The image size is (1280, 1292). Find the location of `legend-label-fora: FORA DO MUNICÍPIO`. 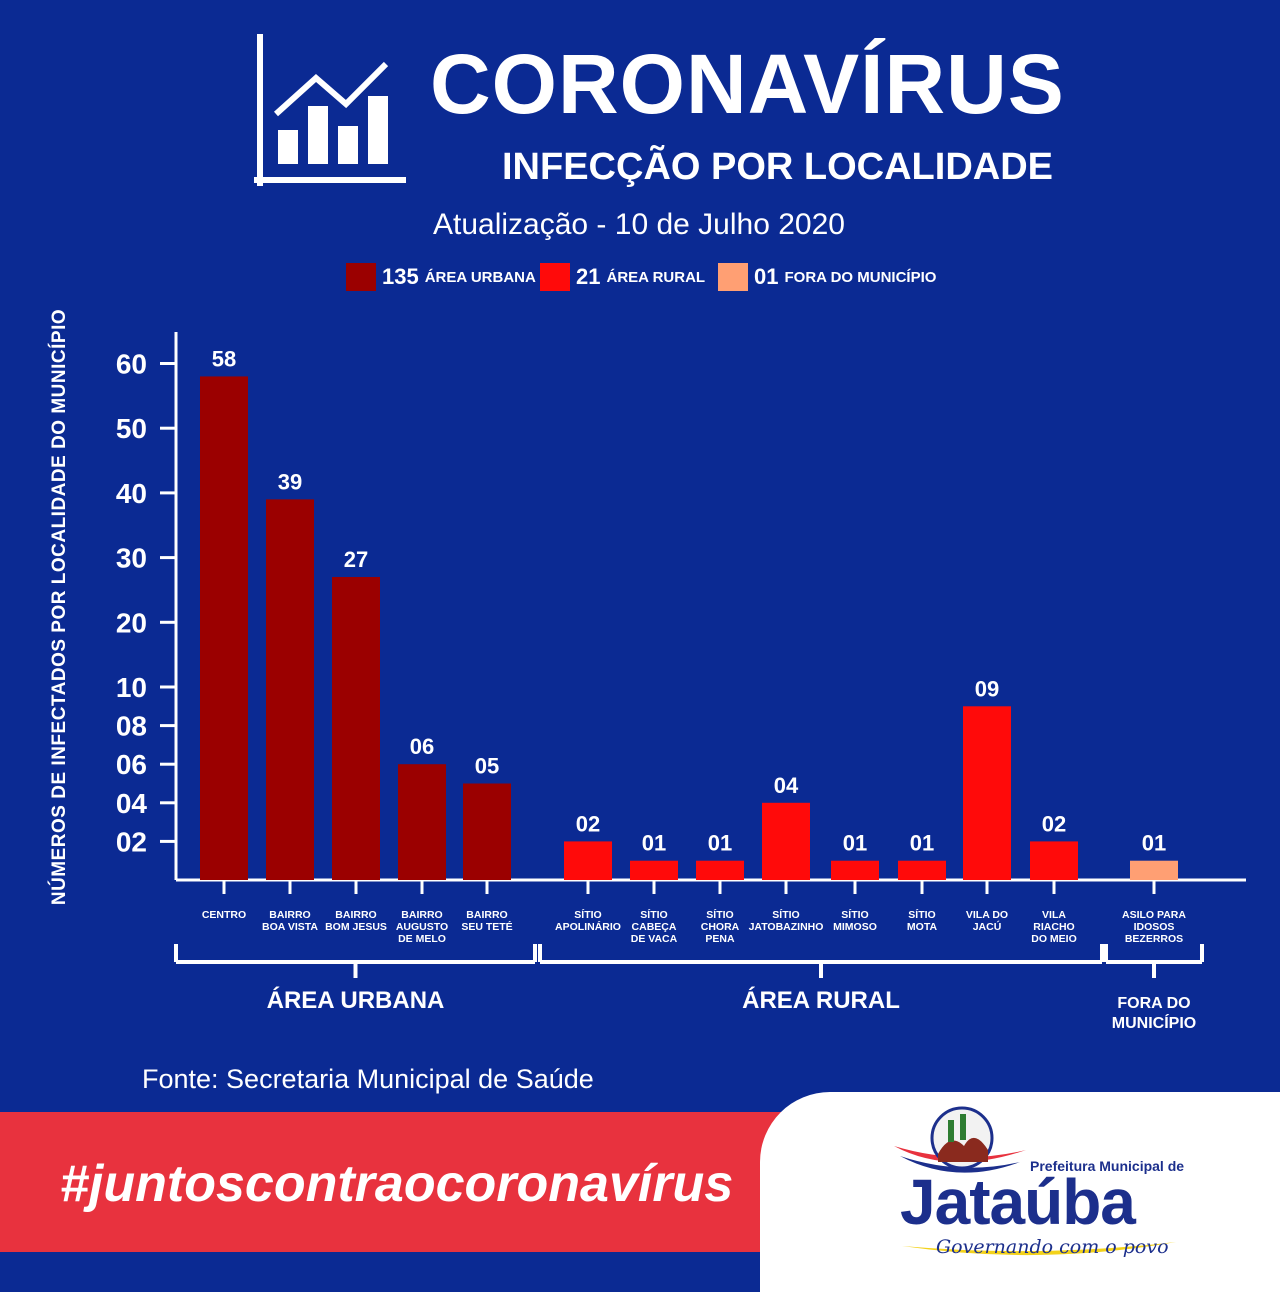

legend-label-fora: FORA DO MUNICÍPIO is located at coordinates (860, 277).